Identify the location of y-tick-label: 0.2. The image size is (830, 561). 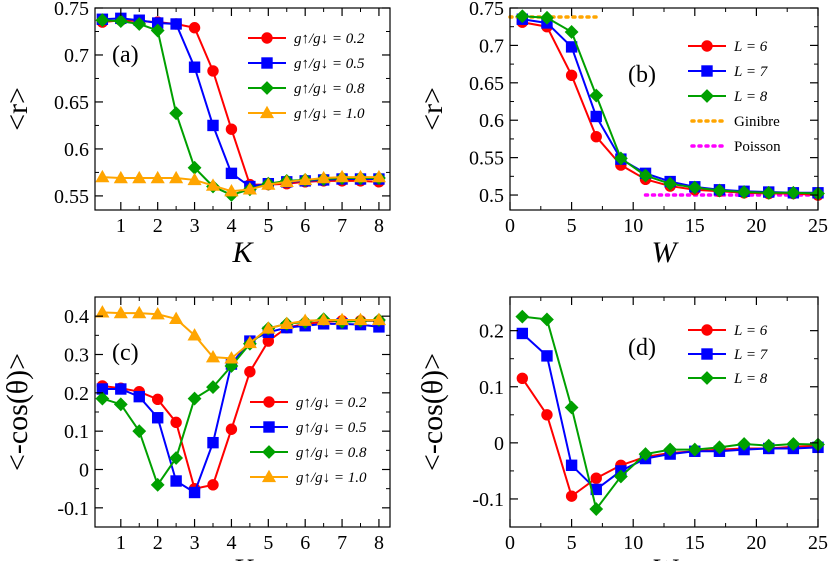
(76, 394).